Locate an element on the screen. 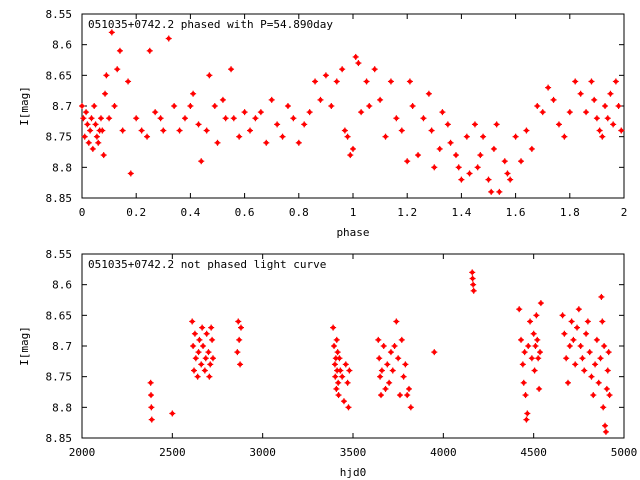  unphased-x-tick-label: 5000 is located at coordinates (624, 452).